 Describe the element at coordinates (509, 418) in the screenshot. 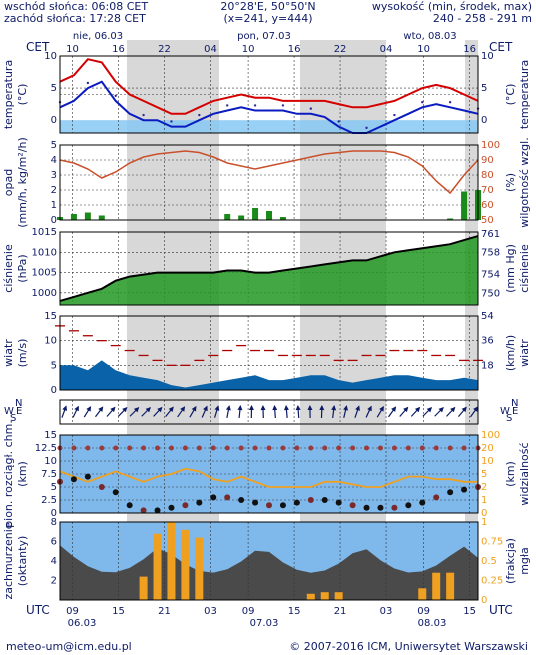

I see `compass-label: S` at that location.